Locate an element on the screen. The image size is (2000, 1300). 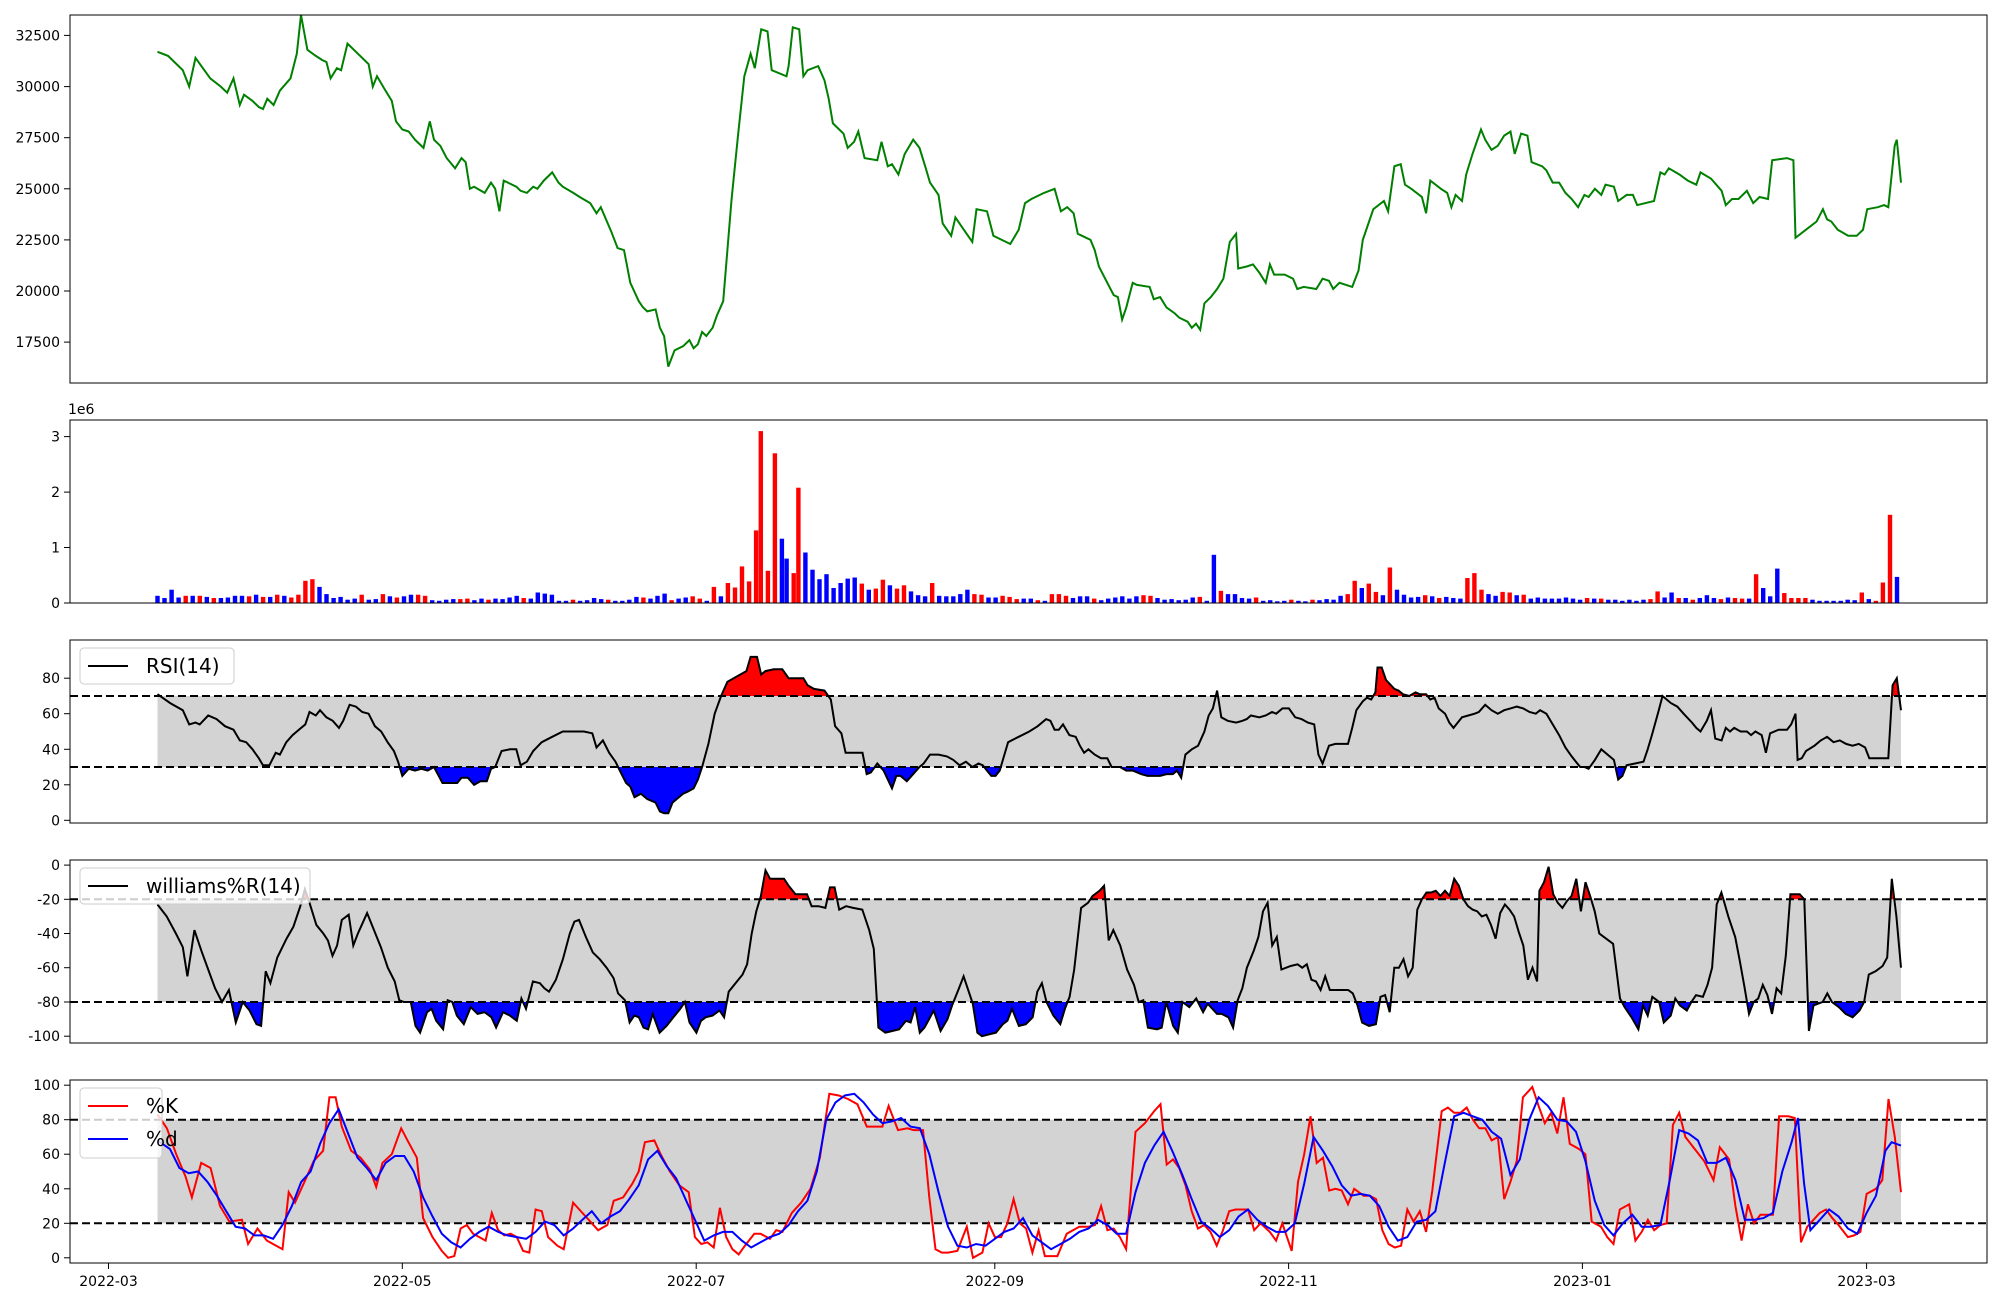
williams-legend-label: williams%R(14) is located at coordinates (223, 886).